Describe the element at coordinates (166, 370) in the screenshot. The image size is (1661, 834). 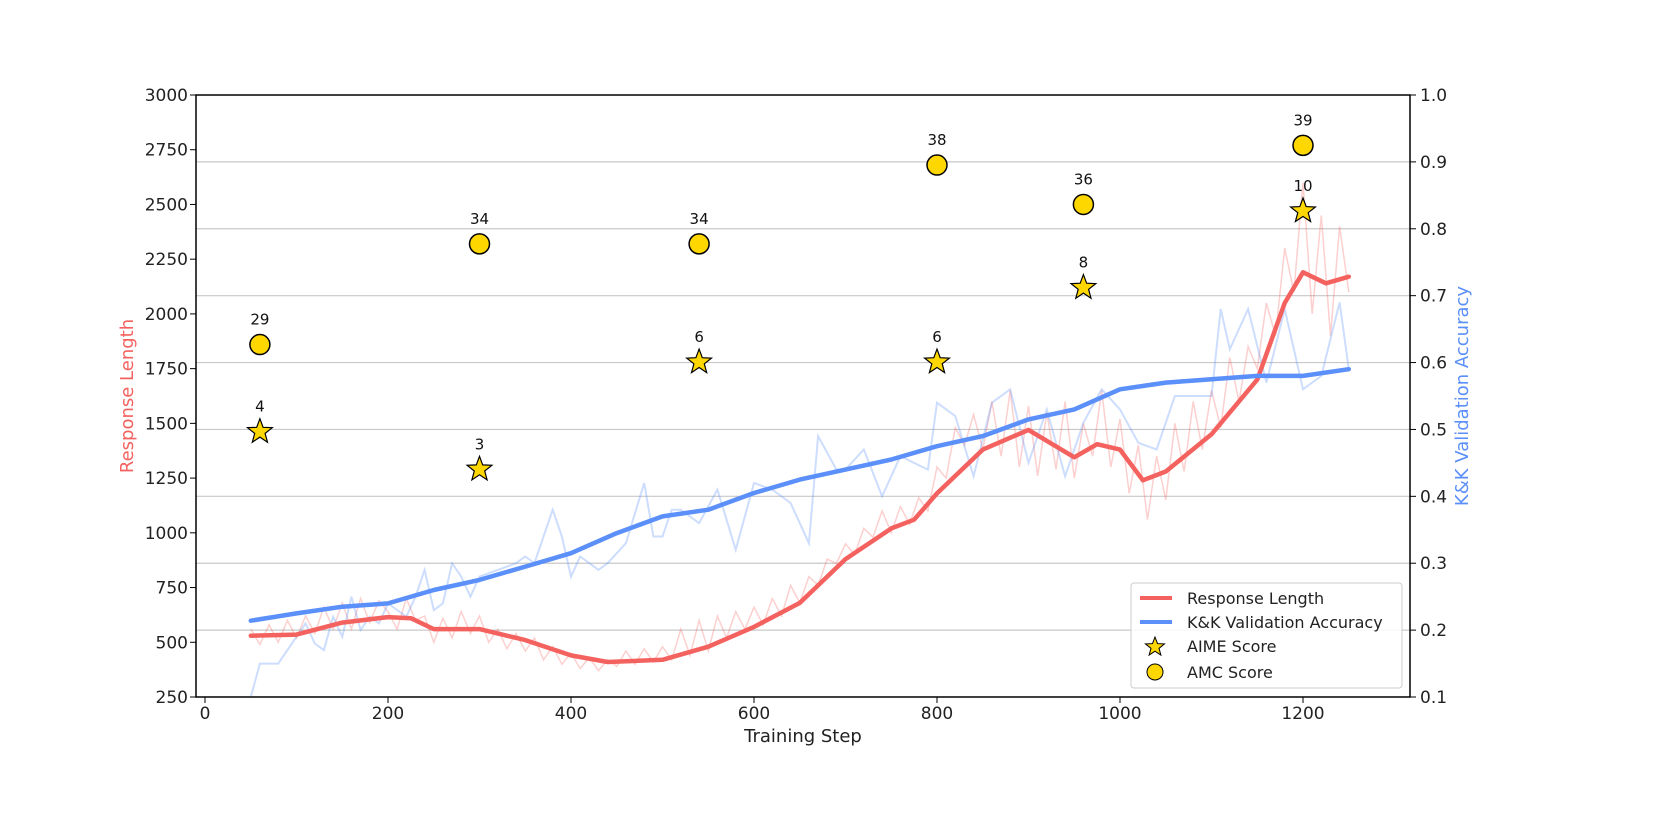
I see `y-left-tick-label: 1750` at that location.